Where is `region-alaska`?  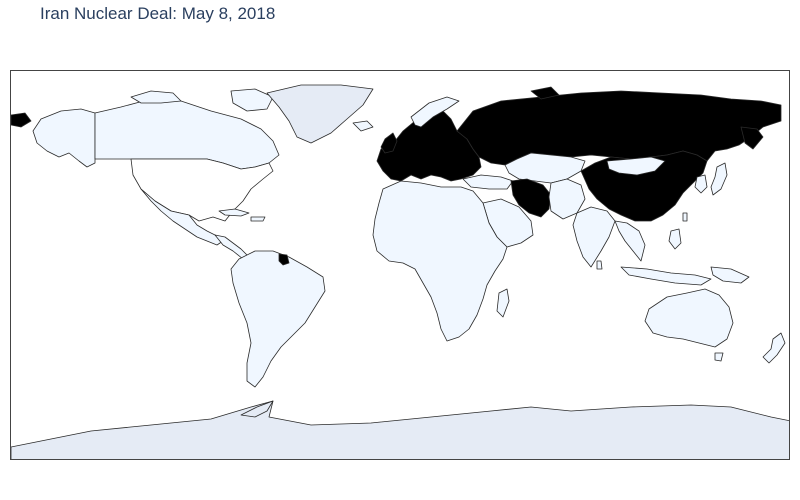
region-alaska is located at coordinates (64, 138).